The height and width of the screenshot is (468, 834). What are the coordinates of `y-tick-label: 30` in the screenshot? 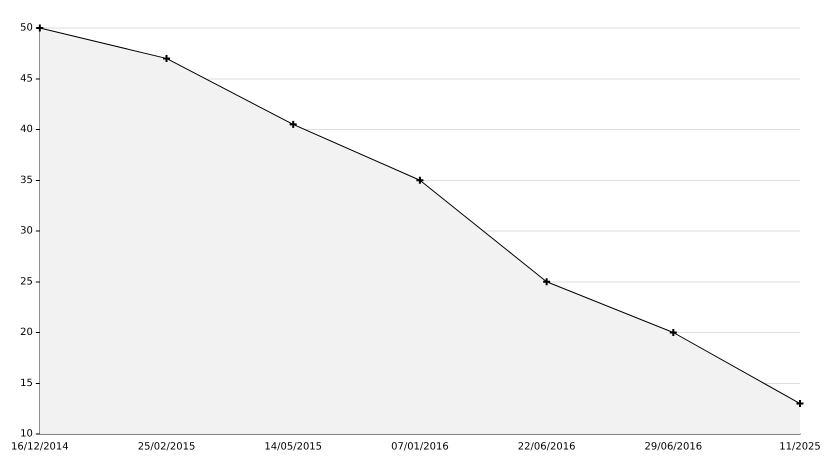 It's located at (26, 231).